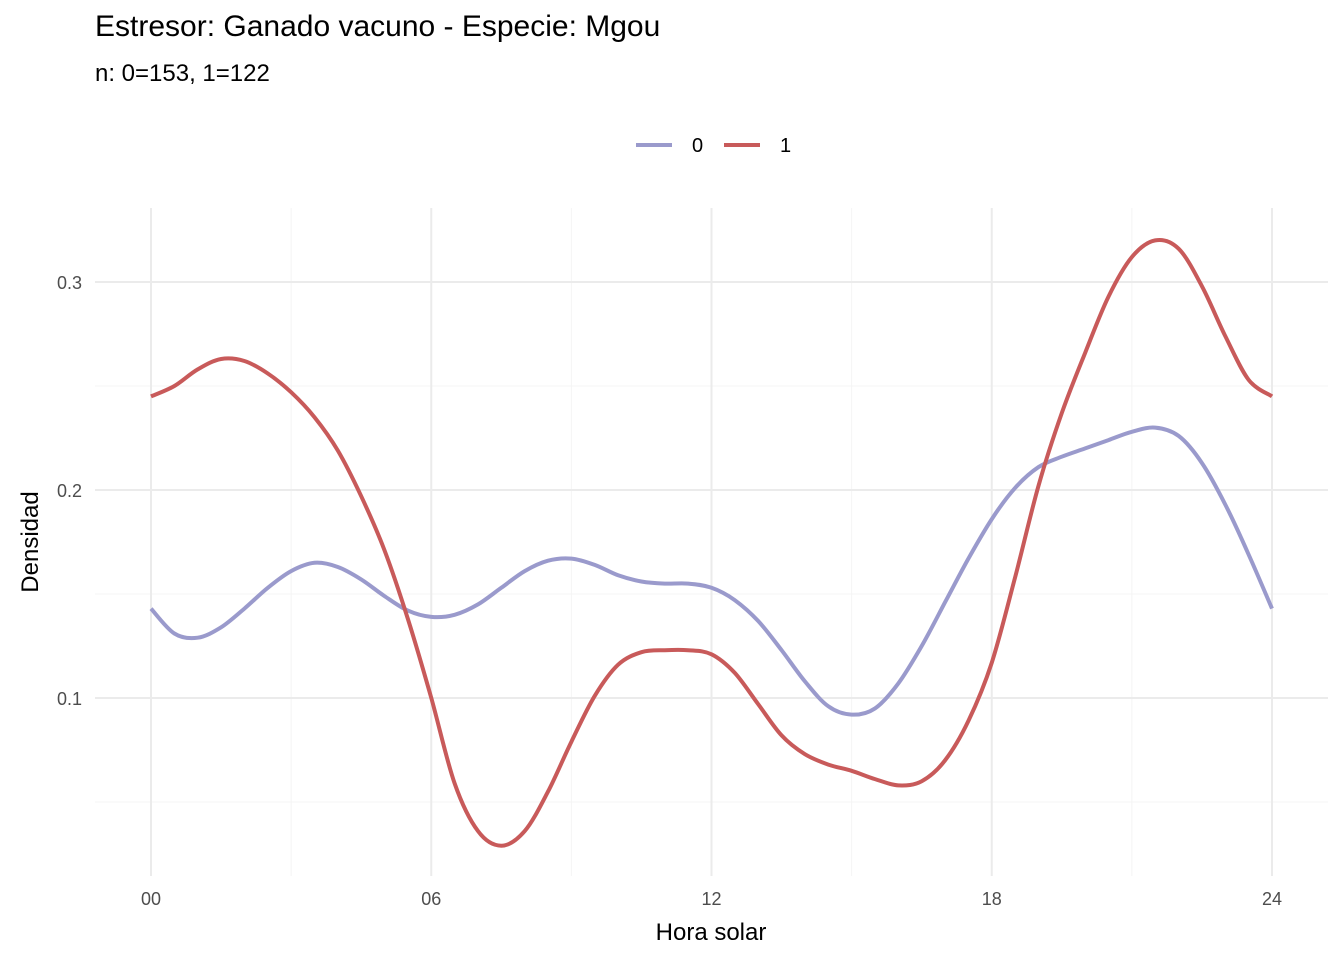 This screenshot has width=1344, height=960. Describe the element at coordinates (431, 899) in the screenshot. I see `x-tick-label: 06` at that location.